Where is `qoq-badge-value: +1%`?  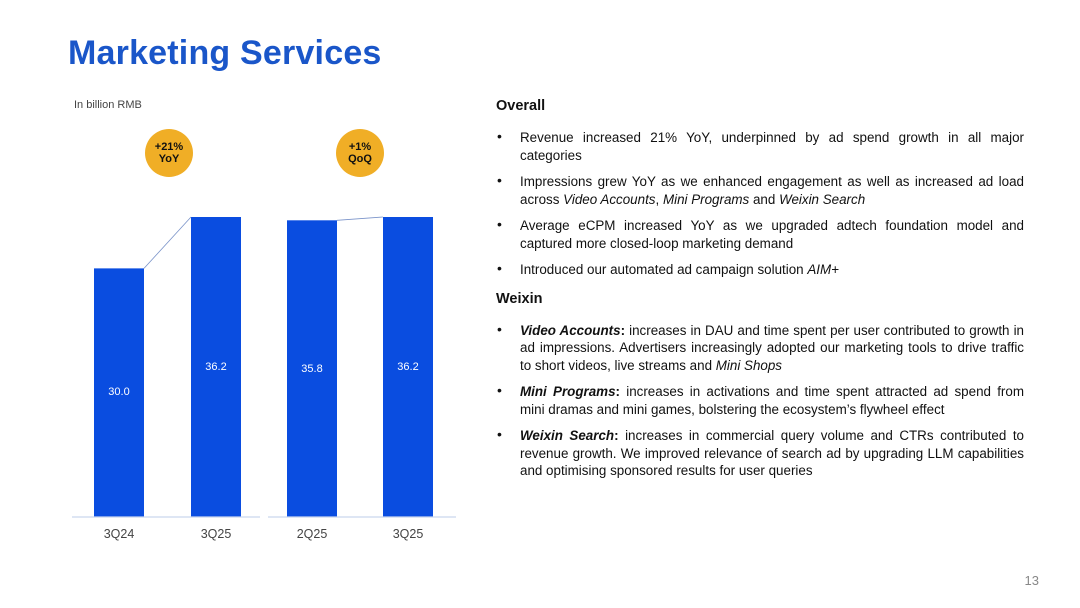
qoq-badge-value: +1% is located at coordinates (360, 147).